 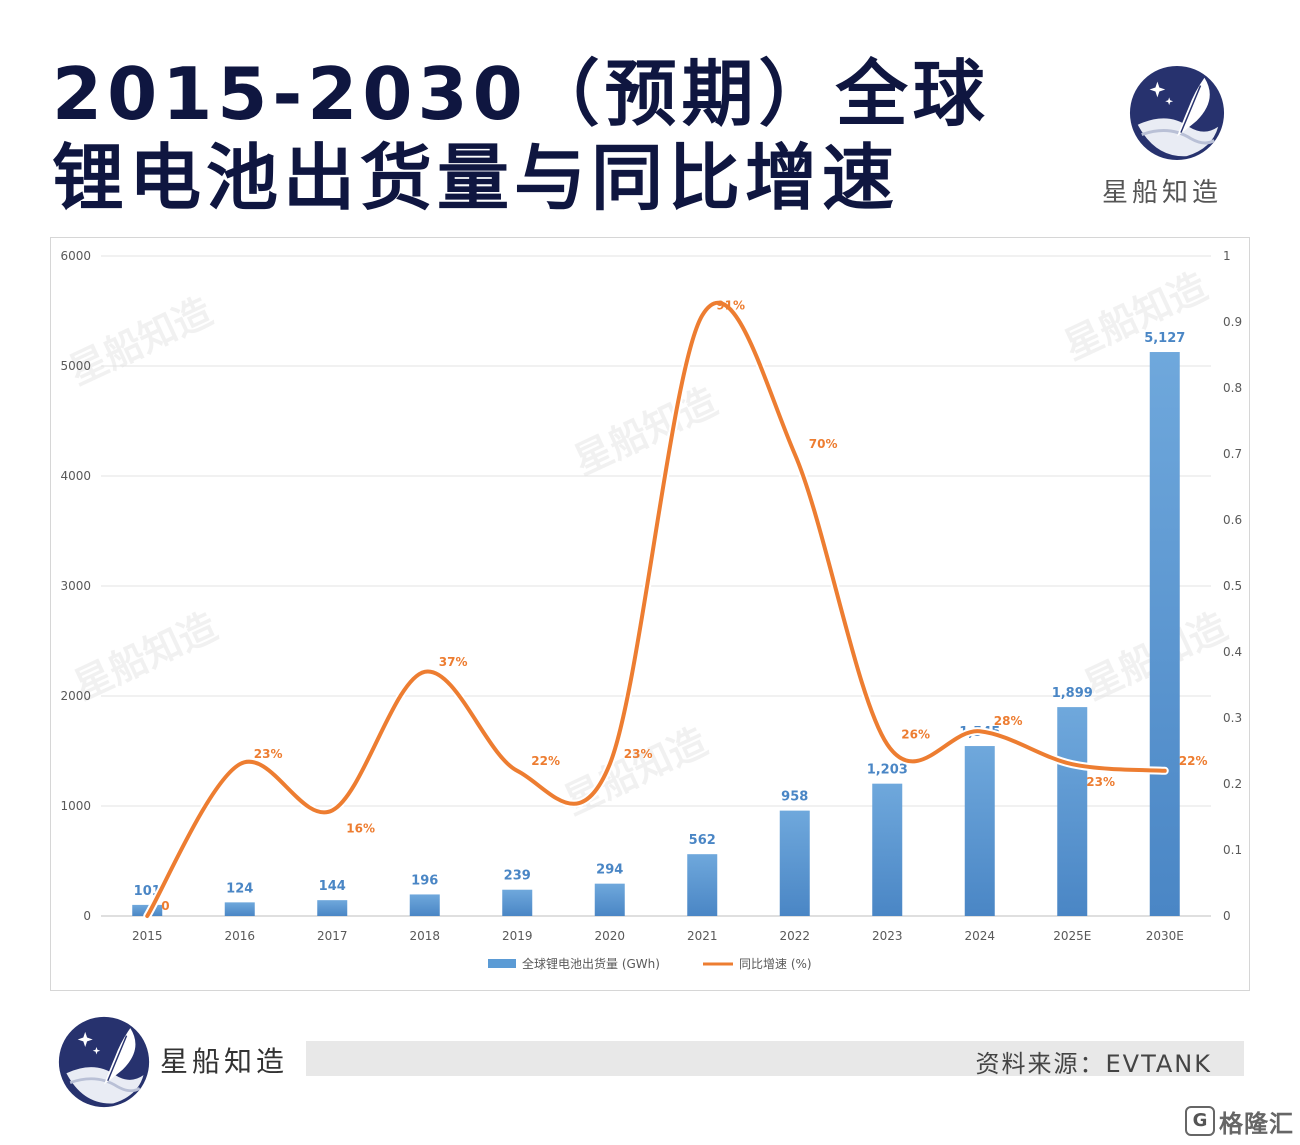 I want to click on publisher-name: 格隆汇, so click(x=1256, y=1123).